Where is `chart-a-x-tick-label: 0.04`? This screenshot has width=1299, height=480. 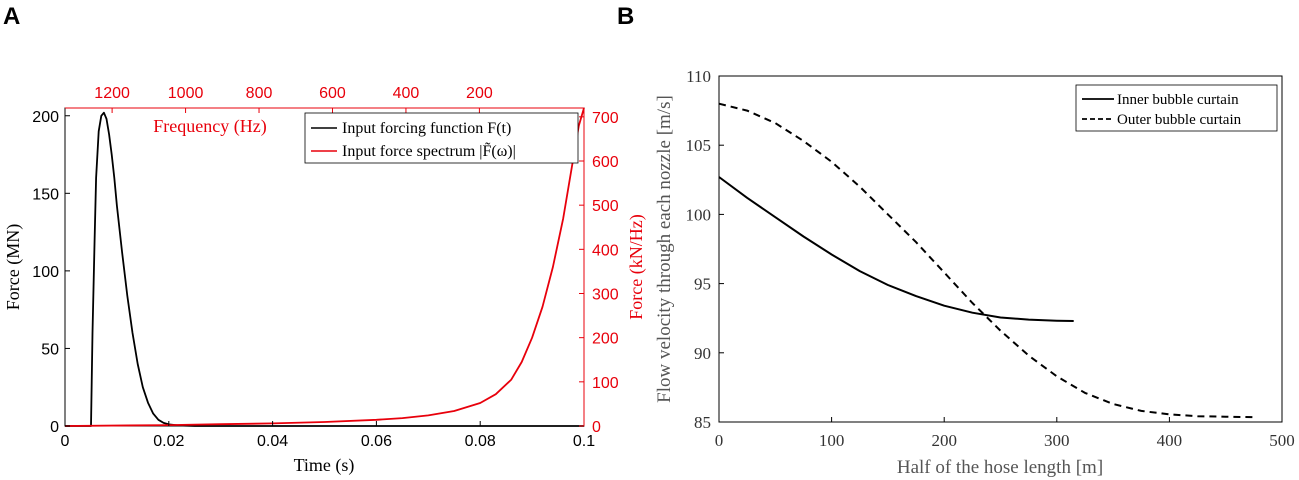 chart-a-x-tick-label: 0.04 is located at coordinates (272, 441).